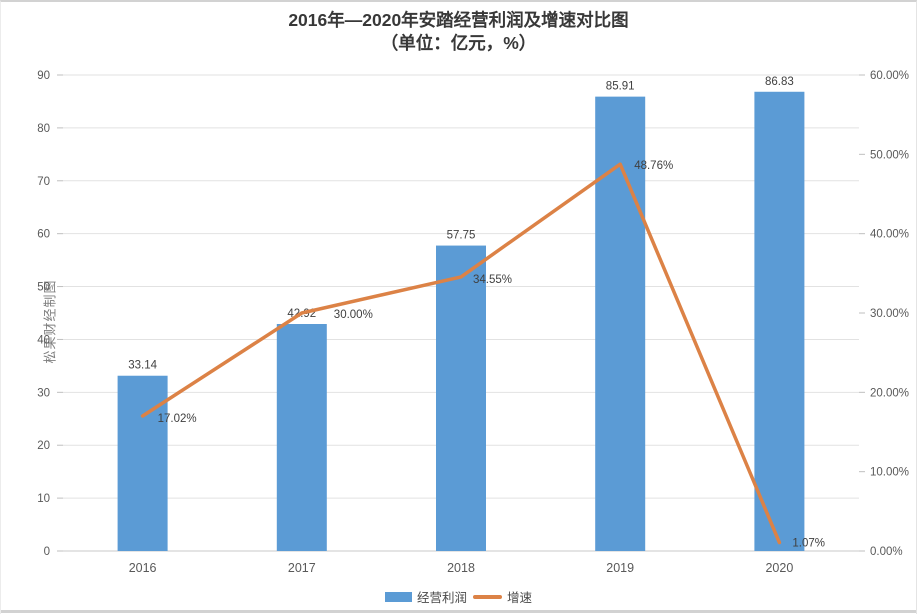 The height and width of the screenshot is (614, 917). Describe the element at coordinates (142, 366) in the screenshot. I see `bar-value-label: 33.14` at that location.